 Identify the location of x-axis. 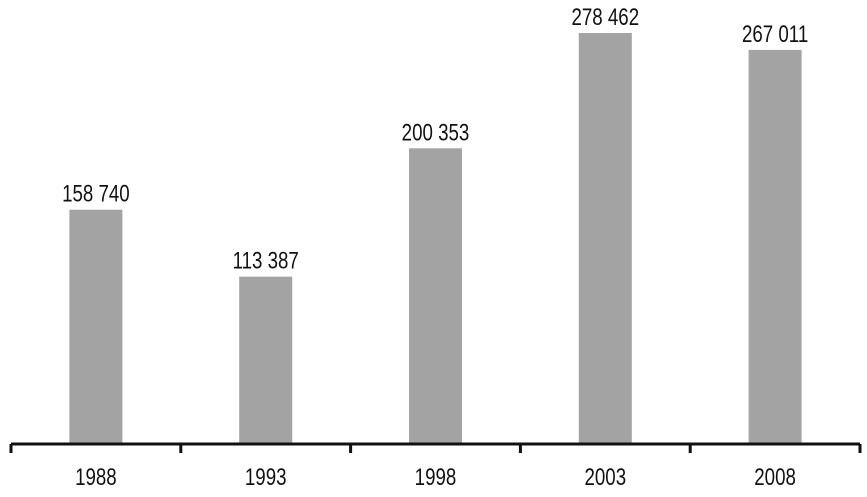
(435, 447).